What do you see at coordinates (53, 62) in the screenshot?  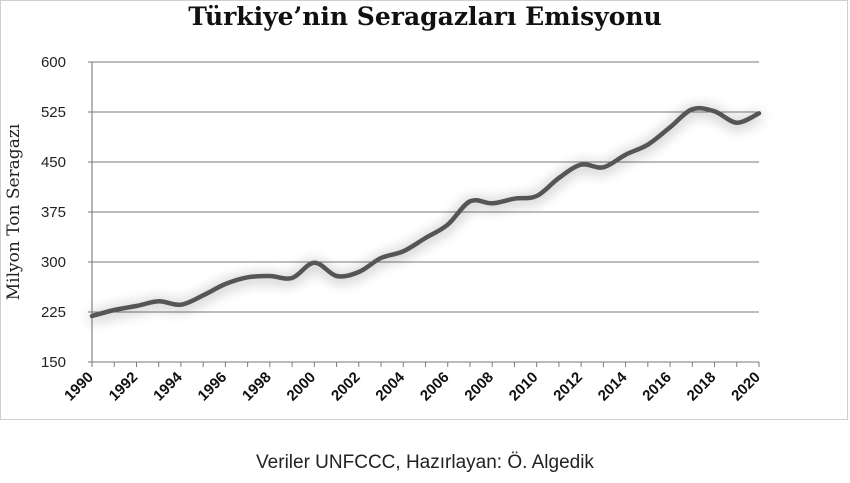 I see `y-tick-label: 600` at bounding box center [53, 62].